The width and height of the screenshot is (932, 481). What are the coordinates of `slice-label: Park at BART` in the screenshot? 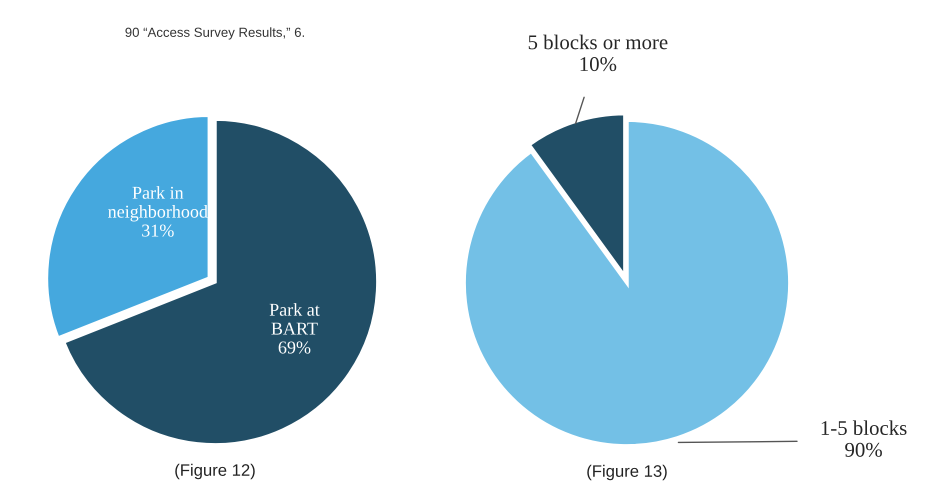 It's located at (295, 319).